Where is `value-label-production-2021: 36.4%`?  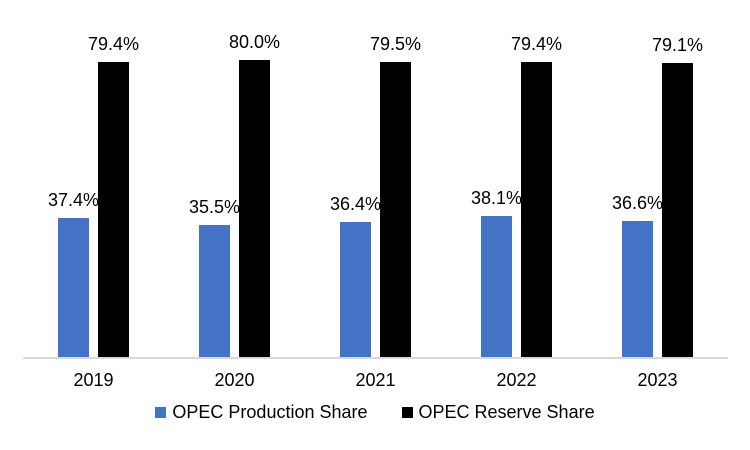
value-label-production-2021: 36.4% is located at coordinates (355, 204).